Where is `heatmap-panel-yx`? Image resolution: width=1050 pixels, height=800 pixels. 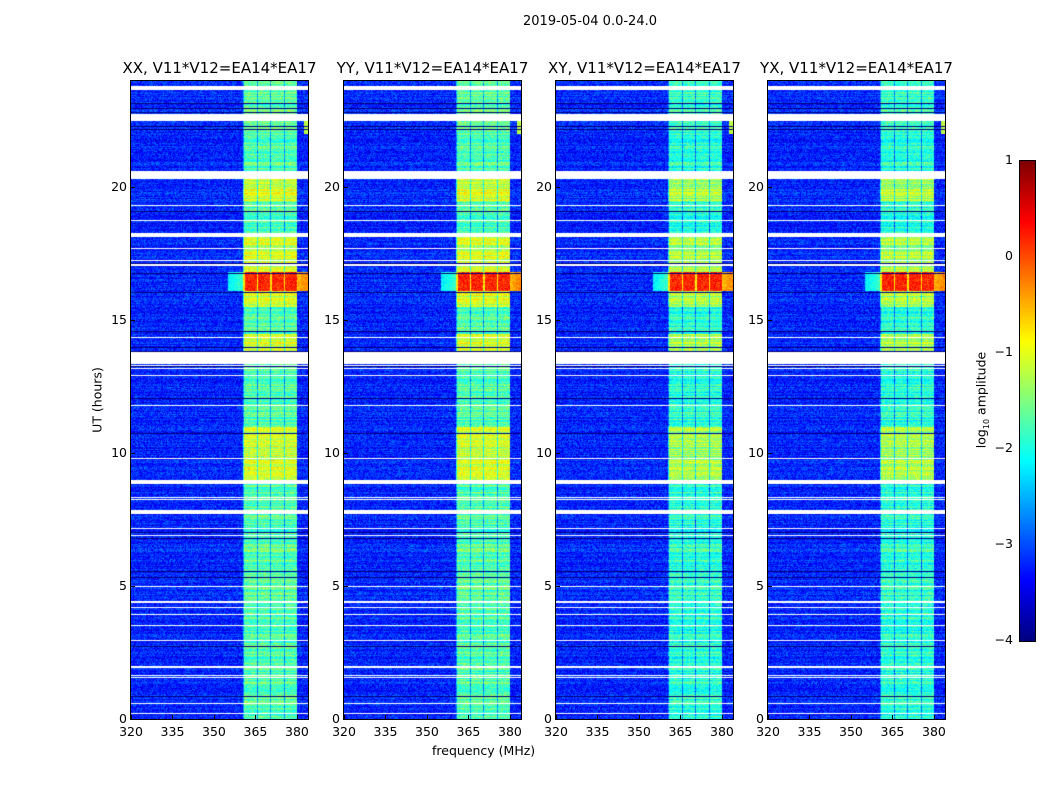 heatmap-panel-yx is located at coordinates (856, 400).